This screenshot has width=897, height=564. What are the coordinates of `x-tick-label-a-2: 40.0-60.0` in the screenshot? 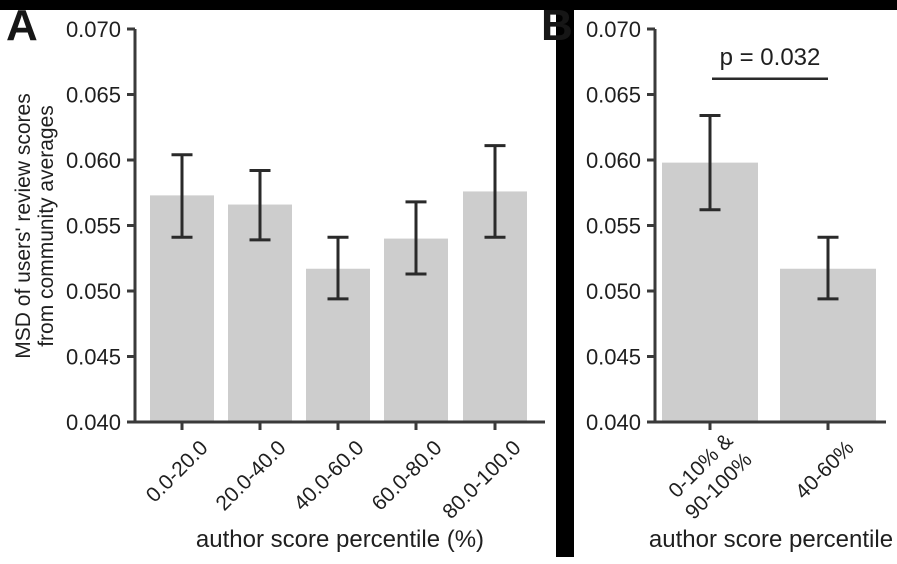 It's located at (329, 475).